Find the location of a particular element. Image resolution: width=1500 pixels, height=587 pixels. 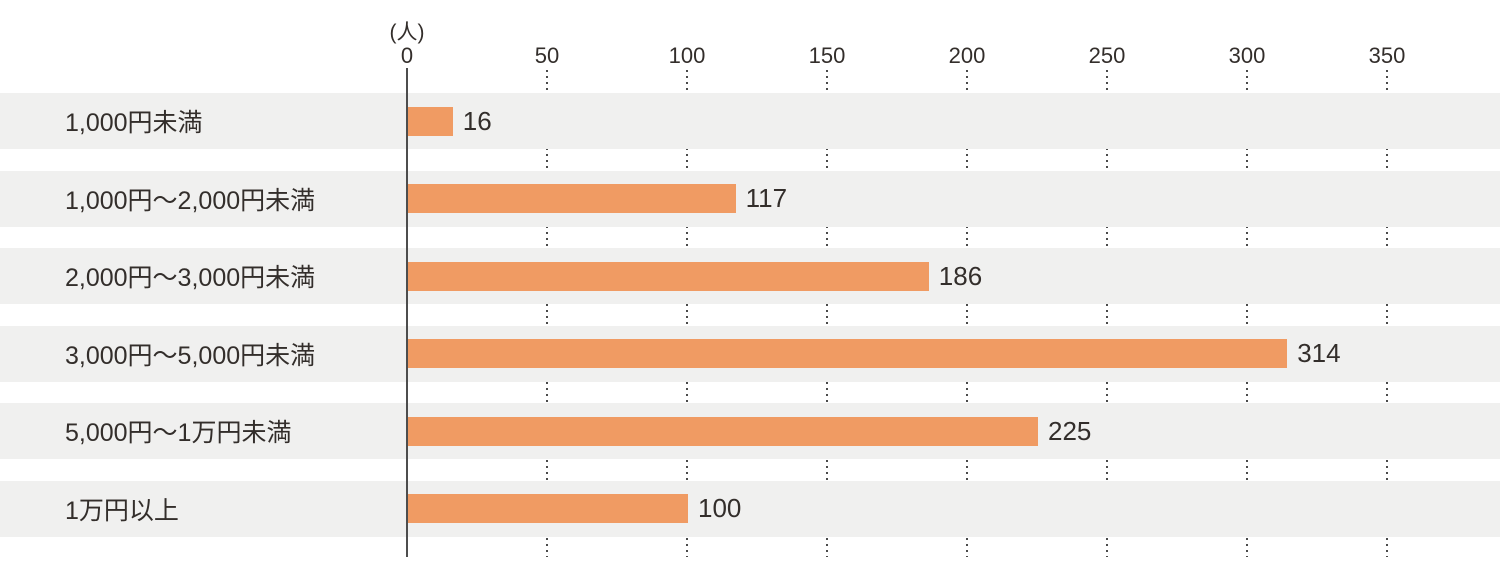

x-axis-tick-label: 0 is located at coordinates (407, 55).